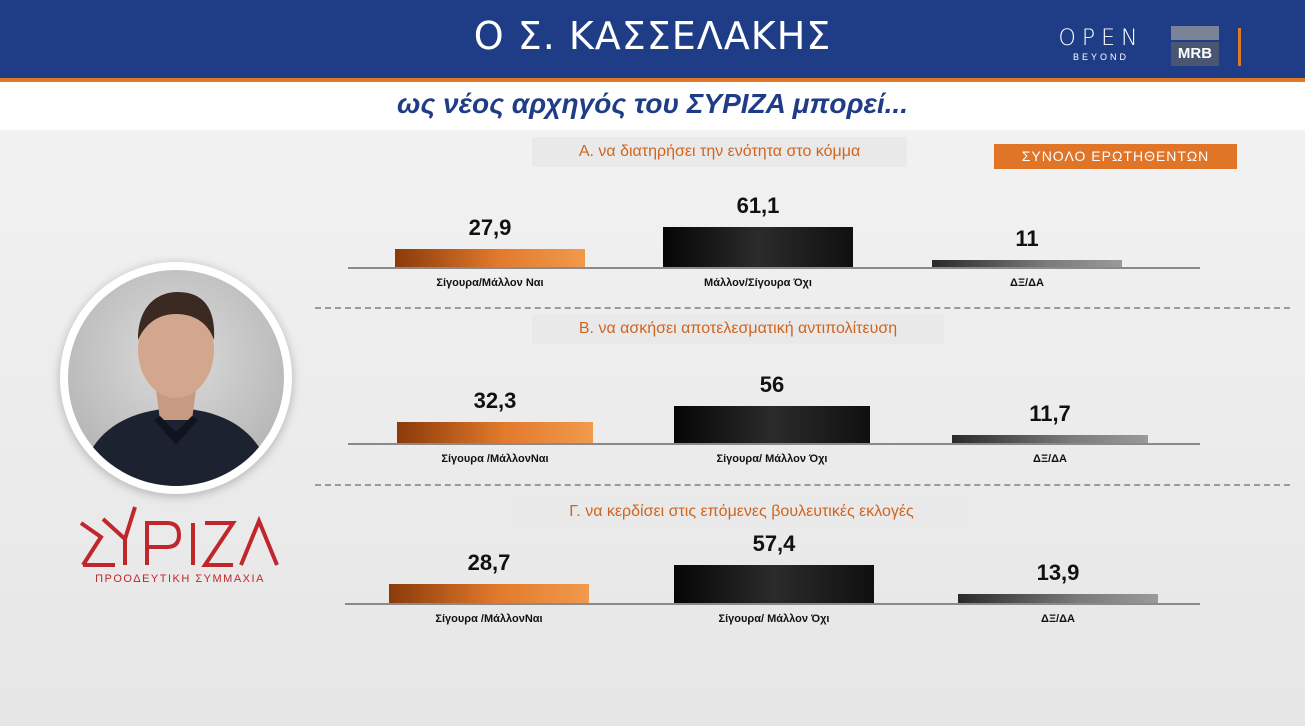 Image resolution: width=1305 pixels, height=726 pixels. What do you see at coordinates (1058, 572) in the screenshot?
I see `data-label: 13,9` at bounding box center [1058, 572].